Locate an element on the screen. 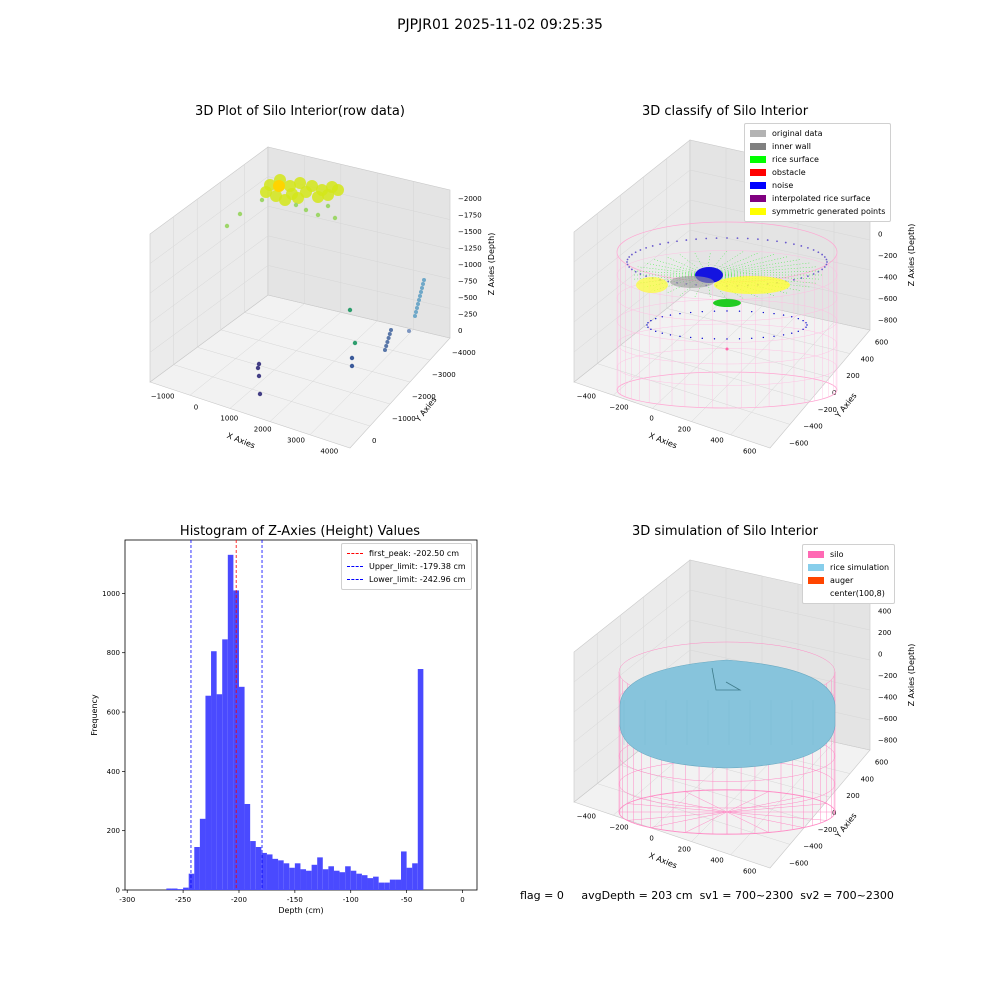 This screenshot has height=1000, width=1000. p2-legend-label: noise is located at coordinates (783, 185).